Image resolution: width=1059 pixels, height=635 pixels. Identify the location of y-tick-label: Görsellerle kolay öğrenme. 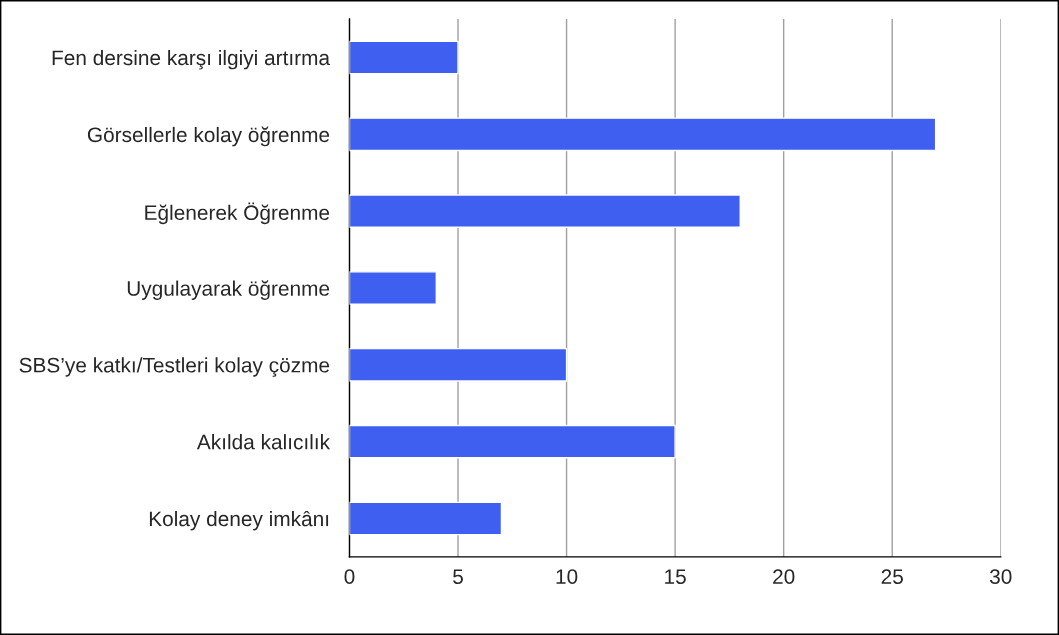
(208, 136).